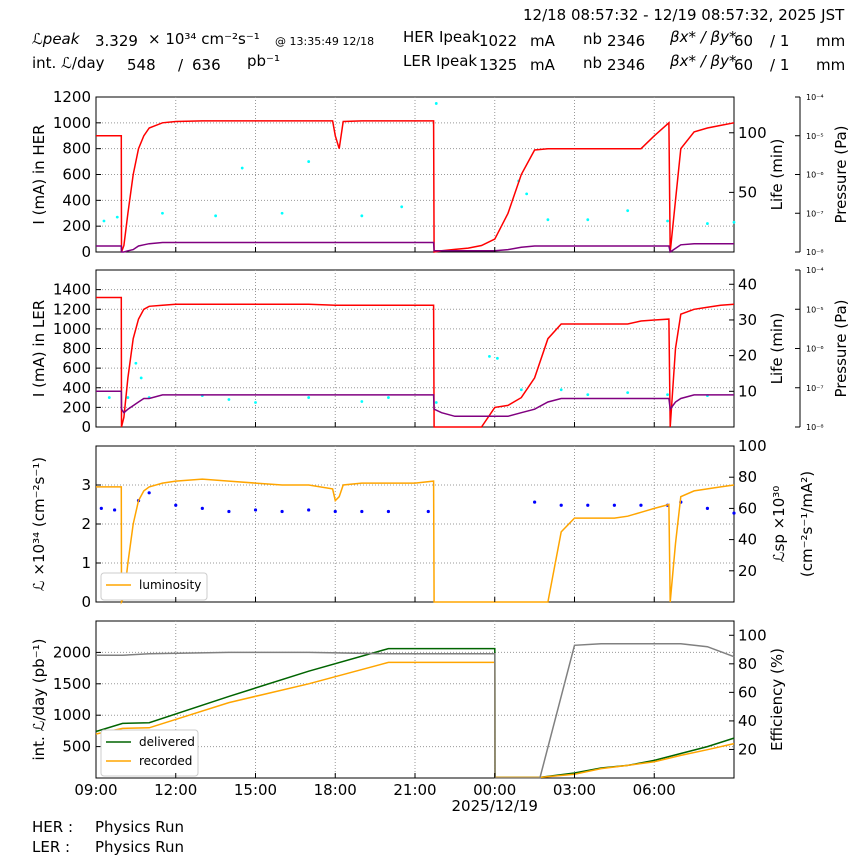 This screenshot has width=864, height=864. I want to click on ler-ytick-label: 1200, so click(72, 309).